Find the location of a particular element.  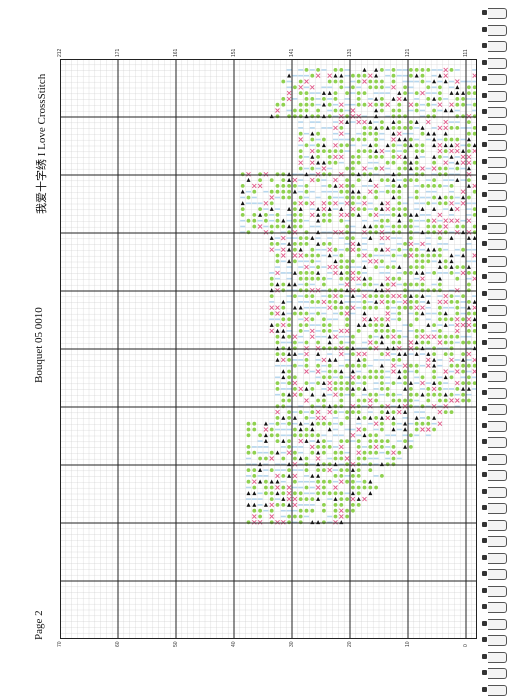

pattern-title: Bouquet 05 0010 is located at coordinates (39, 345).